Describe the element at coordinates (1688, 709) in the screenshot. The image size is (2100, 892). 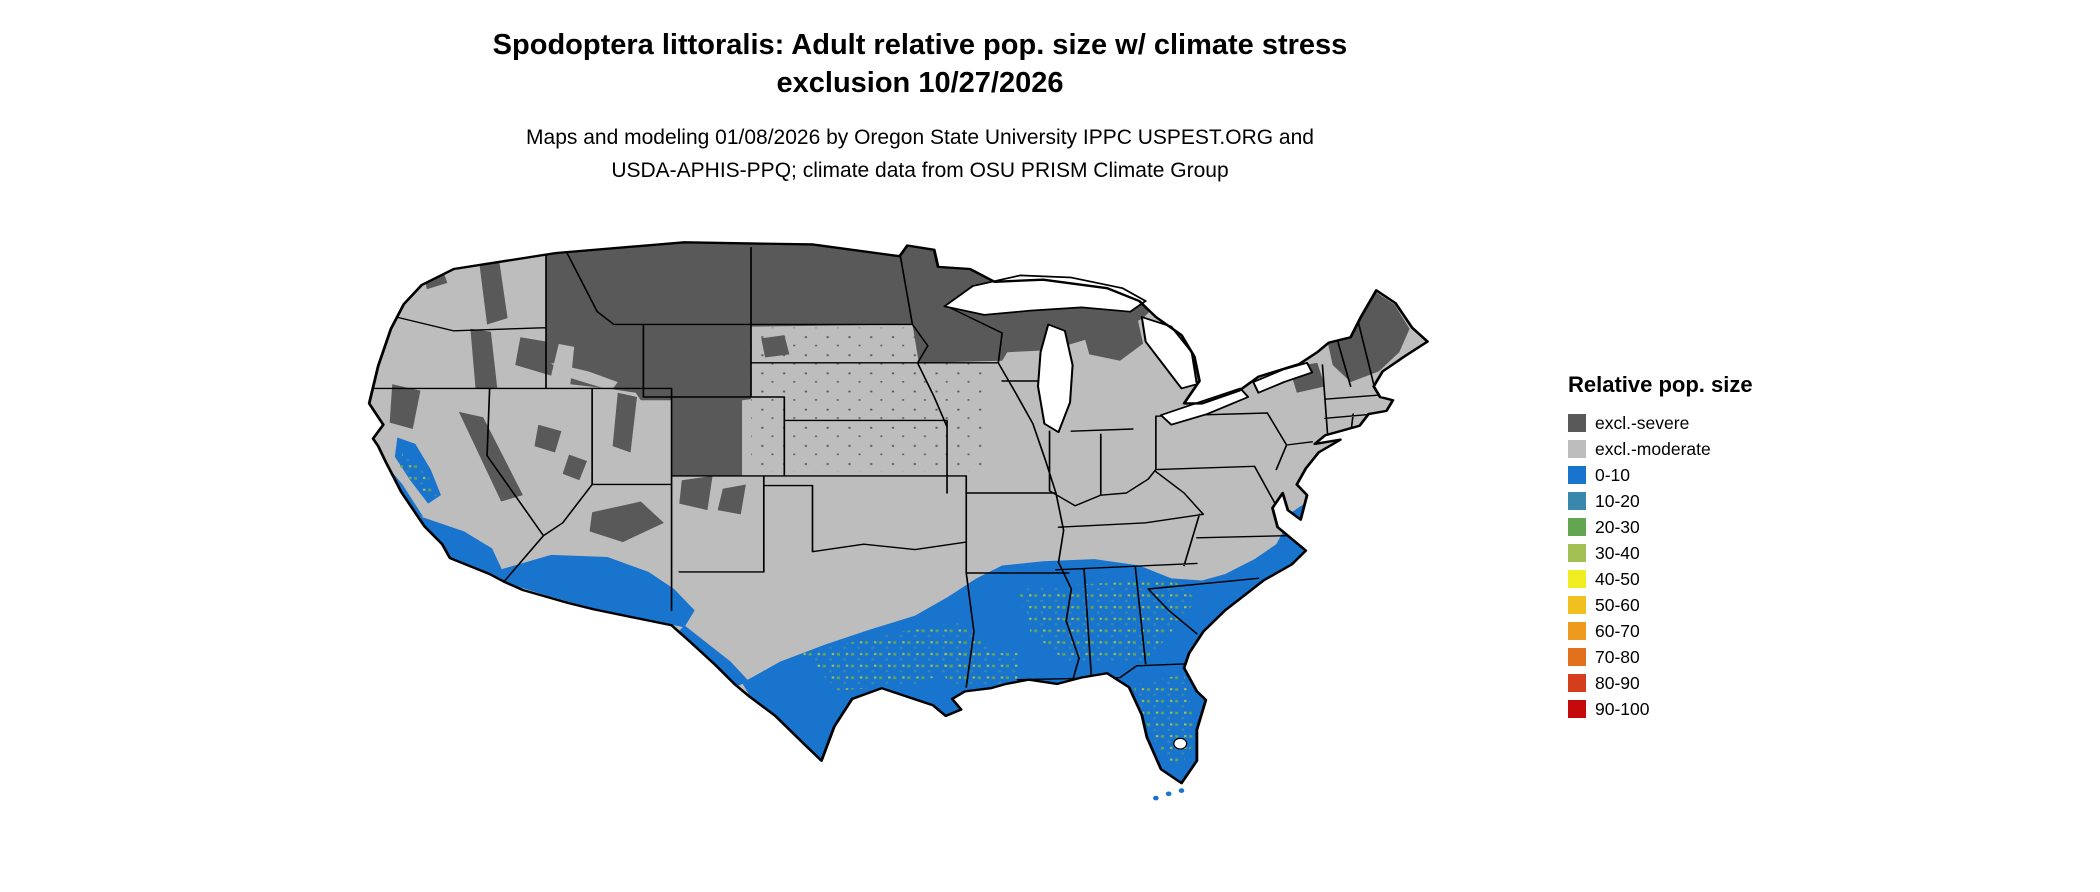
I see `legend-item: 90-100` at that location.